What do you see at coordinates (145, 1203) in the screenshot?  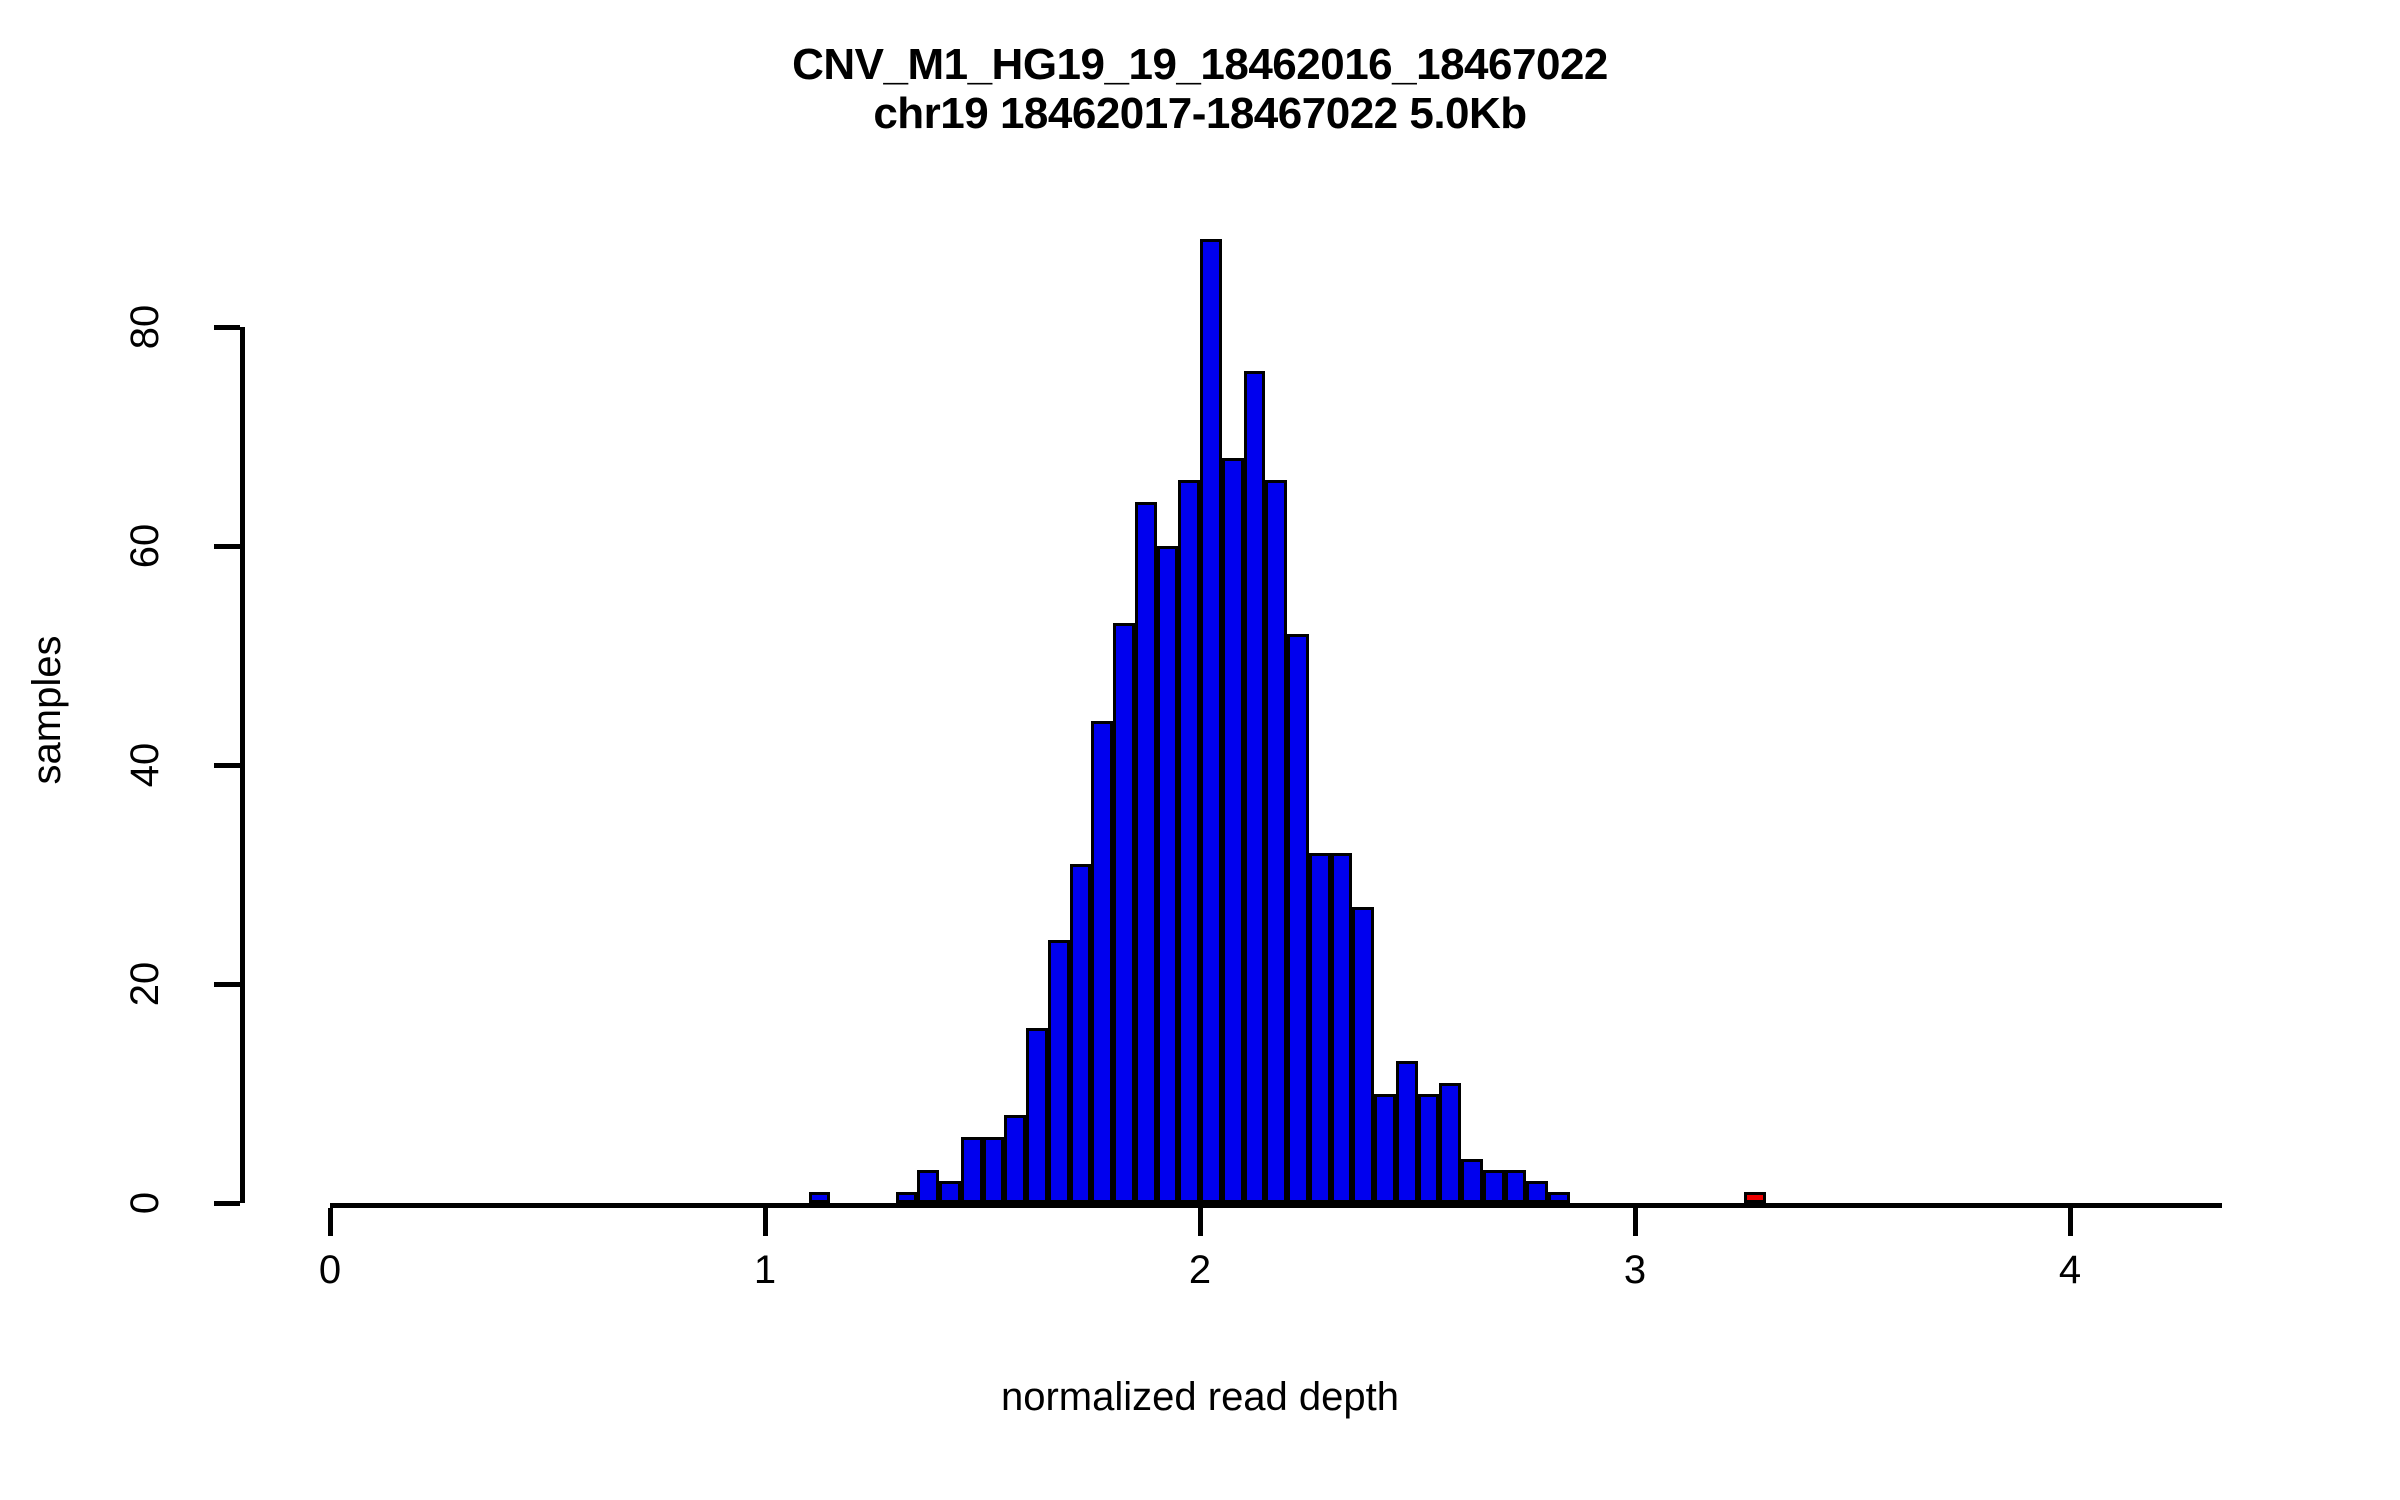 I see `y-axis-tick-label: 0` at bounding box center [145, 1203].